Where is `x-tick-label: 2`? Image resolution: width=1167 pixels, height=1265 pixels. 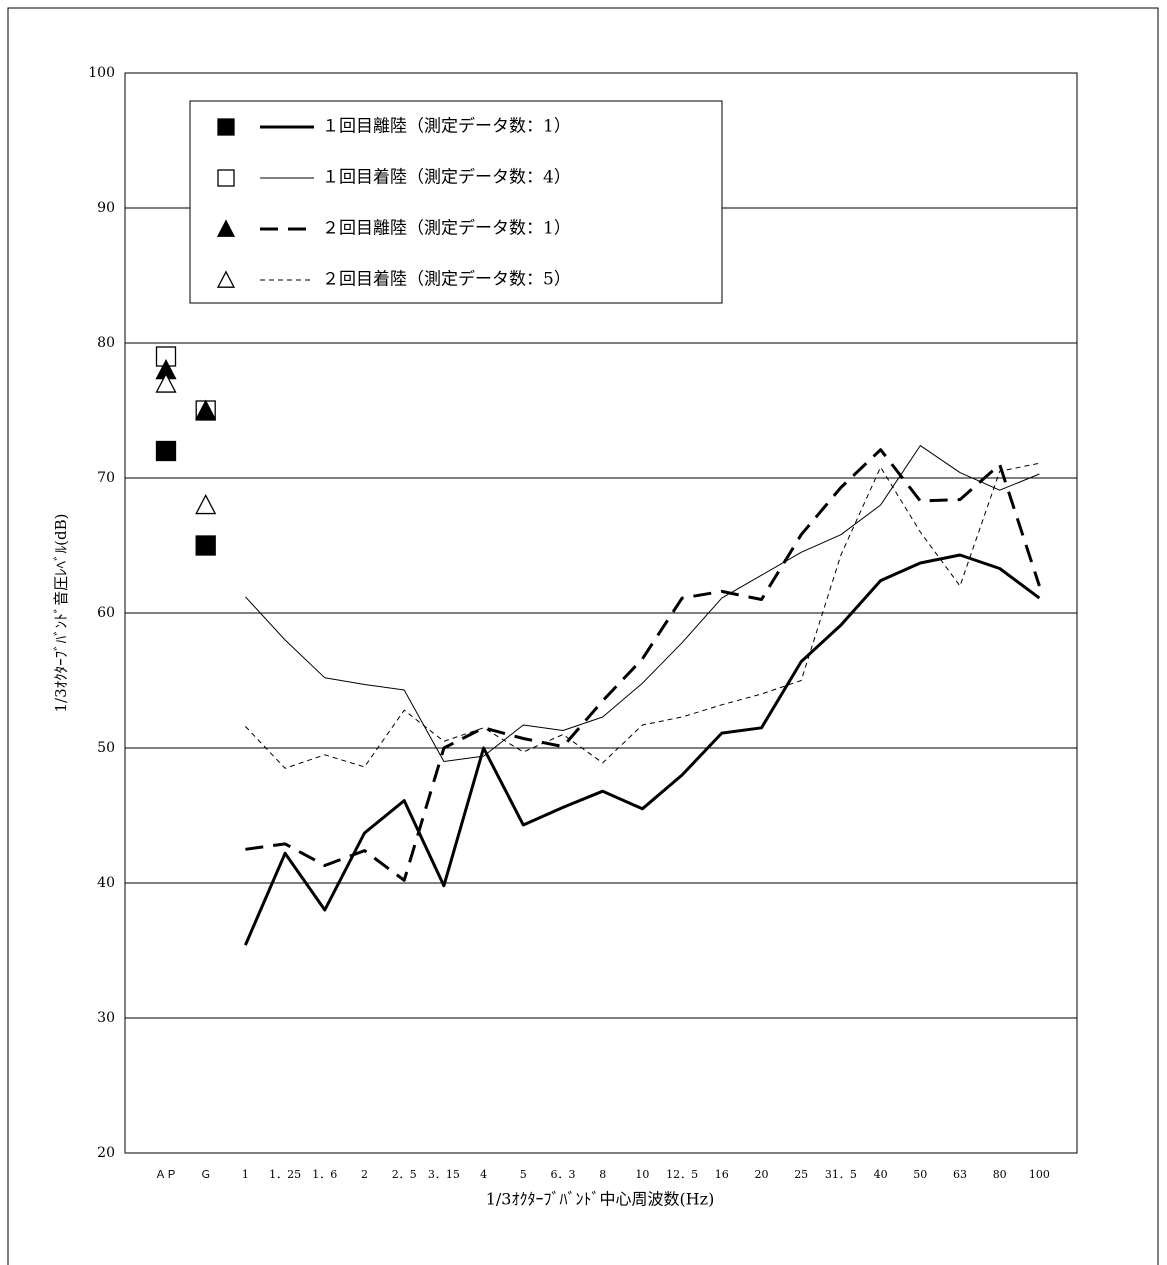
x-tick-label: 2 is located at coordinates (364, 1174).